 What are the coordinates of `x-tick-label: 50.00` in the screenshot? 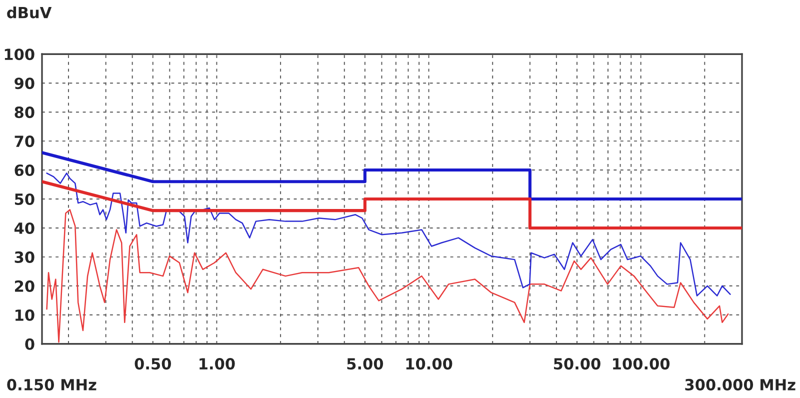 It's located at (577, 364).